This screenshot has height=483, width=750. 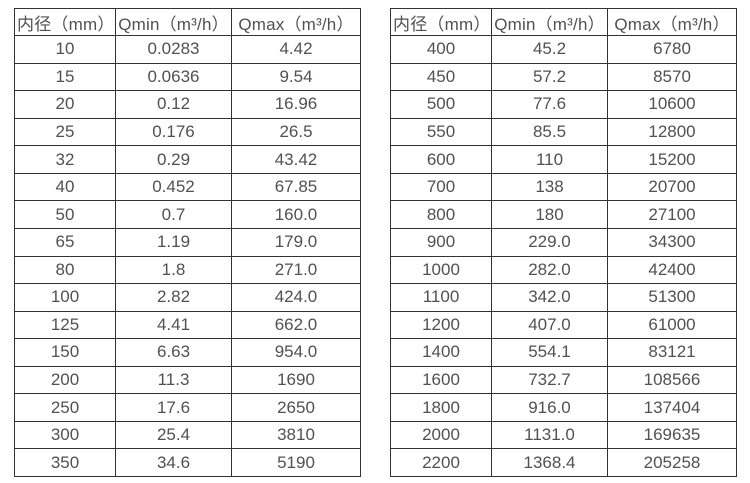 What do you see at coordinates (672, 270) in the screenshot?
I see `qmax-cell: 42400` at bounding box center [672, 270].